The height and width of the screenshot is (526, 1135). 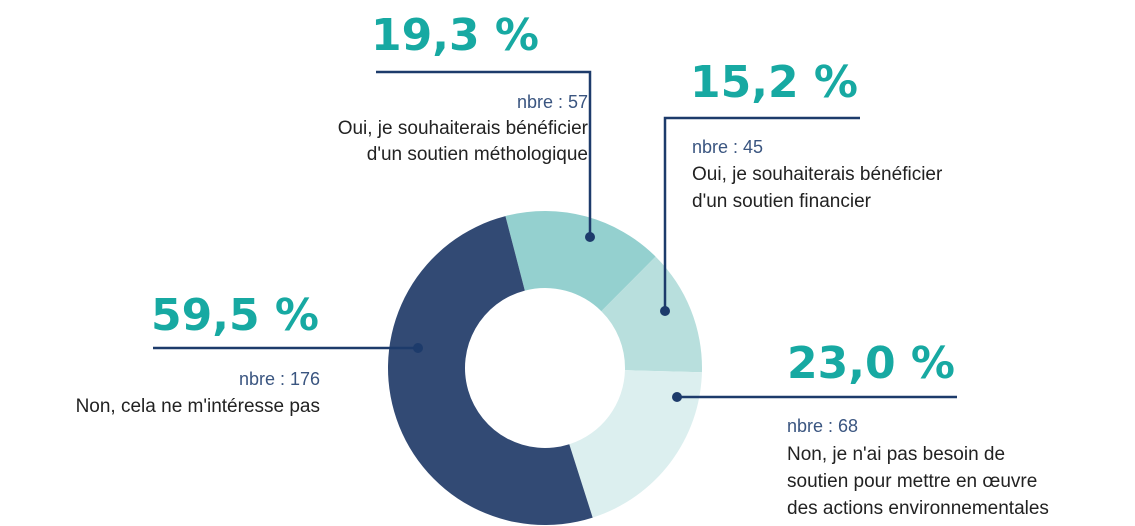 I want to click on value-label: 59,5 %, so click(x=235, y=315).